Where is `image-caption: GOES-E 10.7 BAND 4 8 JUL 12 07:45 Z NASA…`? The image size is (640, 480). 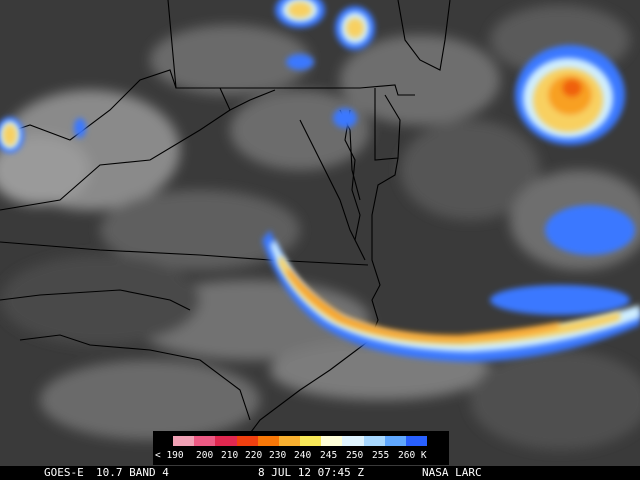
image-caption: GOES-E 10.7 BAND 4 8 JUL 12 07:45 Z NASA… is located at coordinates (320, 473).